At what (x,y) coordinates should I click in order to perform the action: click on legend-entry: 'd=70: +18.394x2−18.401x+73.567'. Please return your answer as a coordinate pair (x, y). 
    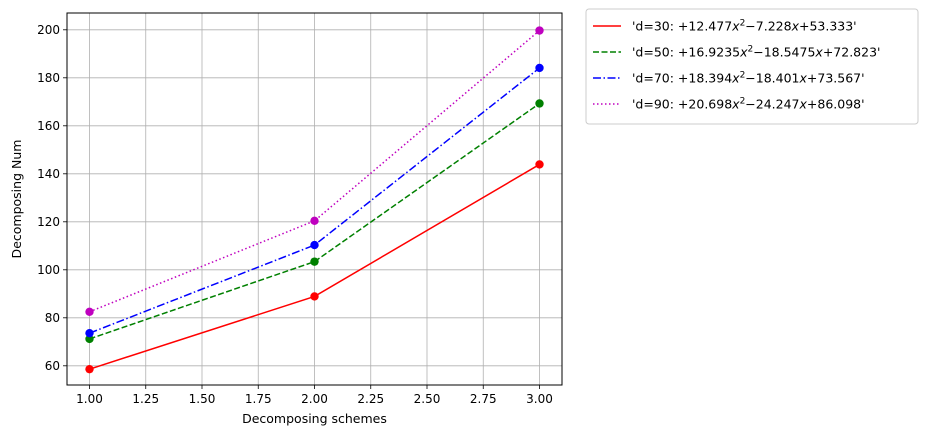
    Looking at the image, I should click on (748, 78).